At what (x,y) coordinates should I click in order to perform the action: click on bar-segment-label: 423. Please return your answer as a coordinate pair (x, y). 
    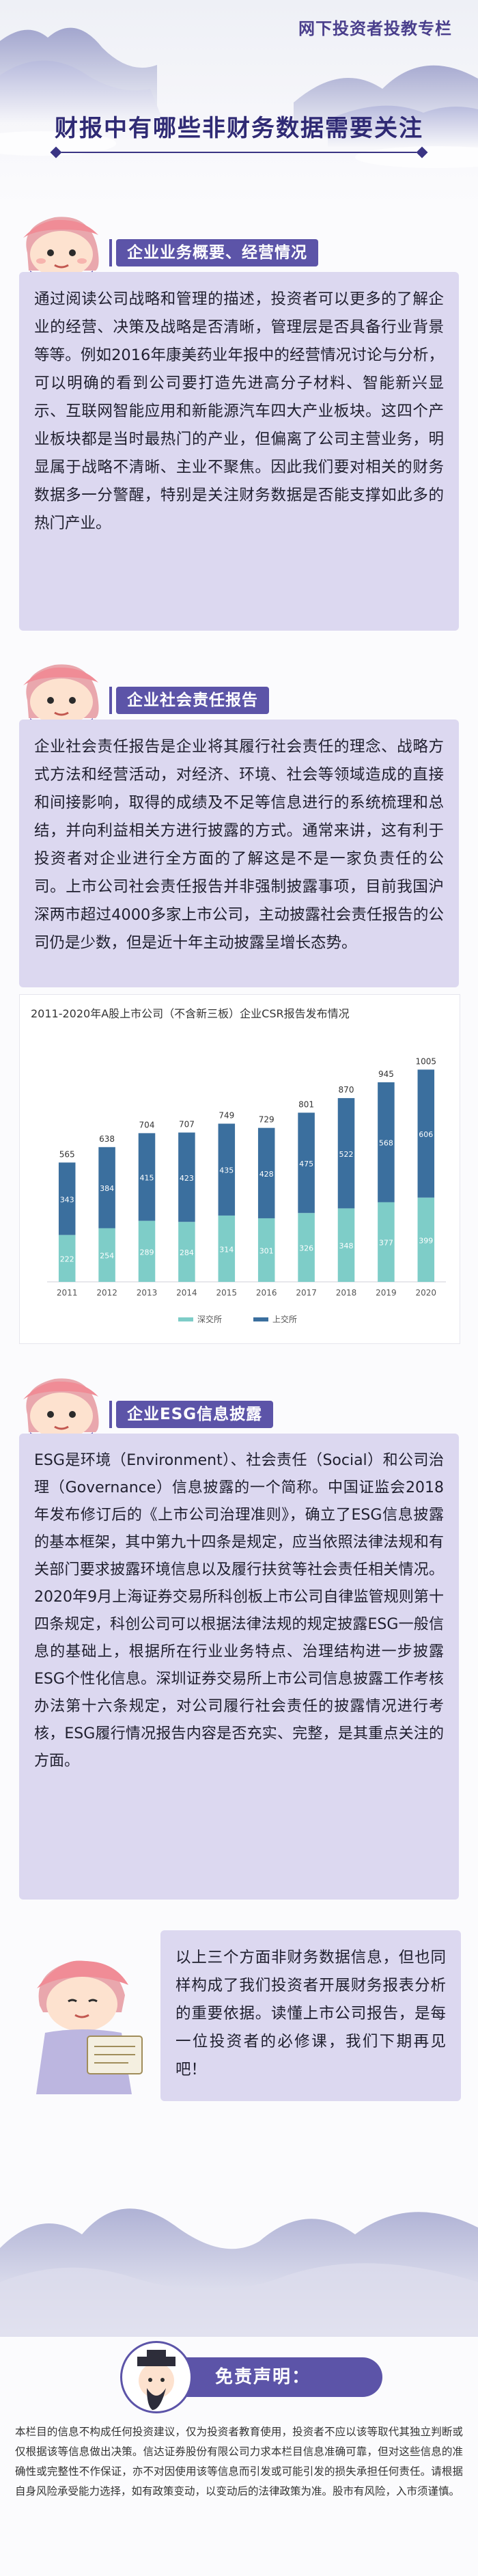
    Looking at the image, I should click on (187, 1178).